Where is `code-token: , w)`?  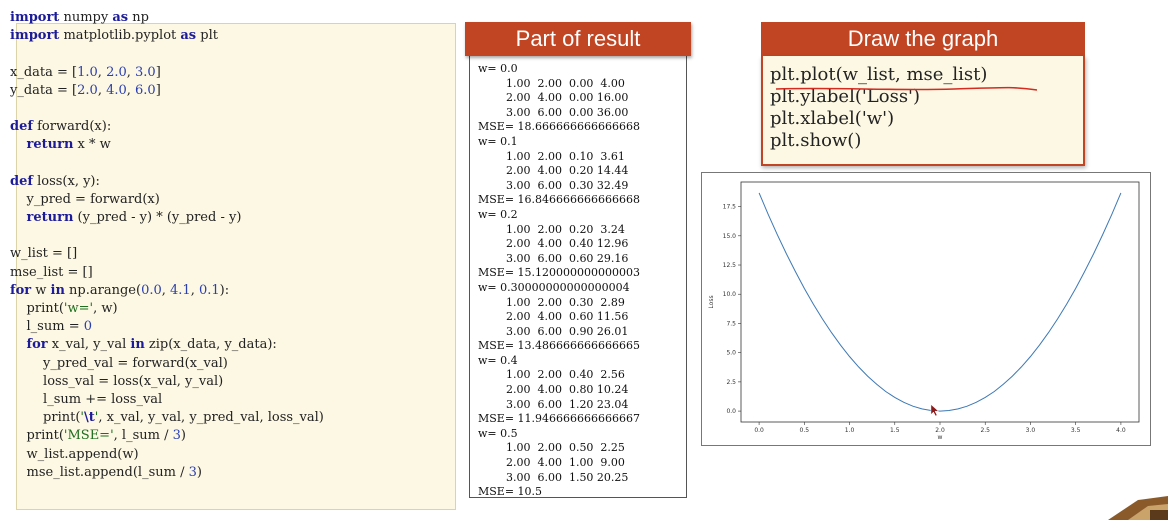
code-token: , w) is located at coordinates (105, 308).